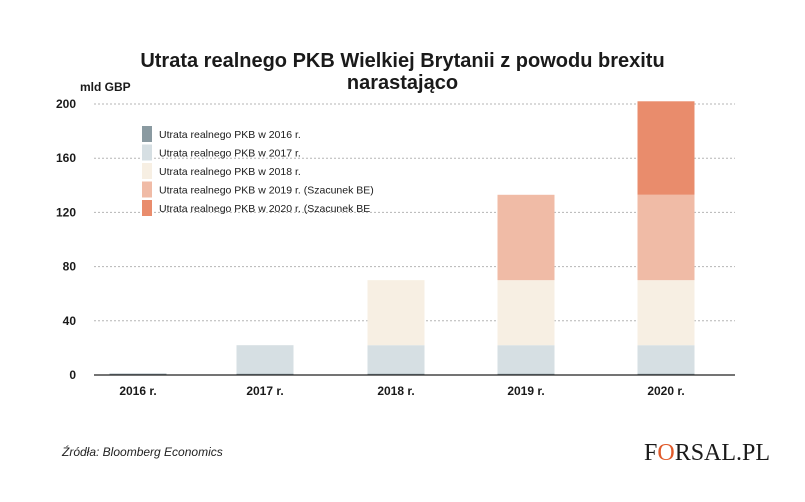 This screenshot has height=502, width=805. I want to click on chart-title-line2: narastająco, so click(402, 83).